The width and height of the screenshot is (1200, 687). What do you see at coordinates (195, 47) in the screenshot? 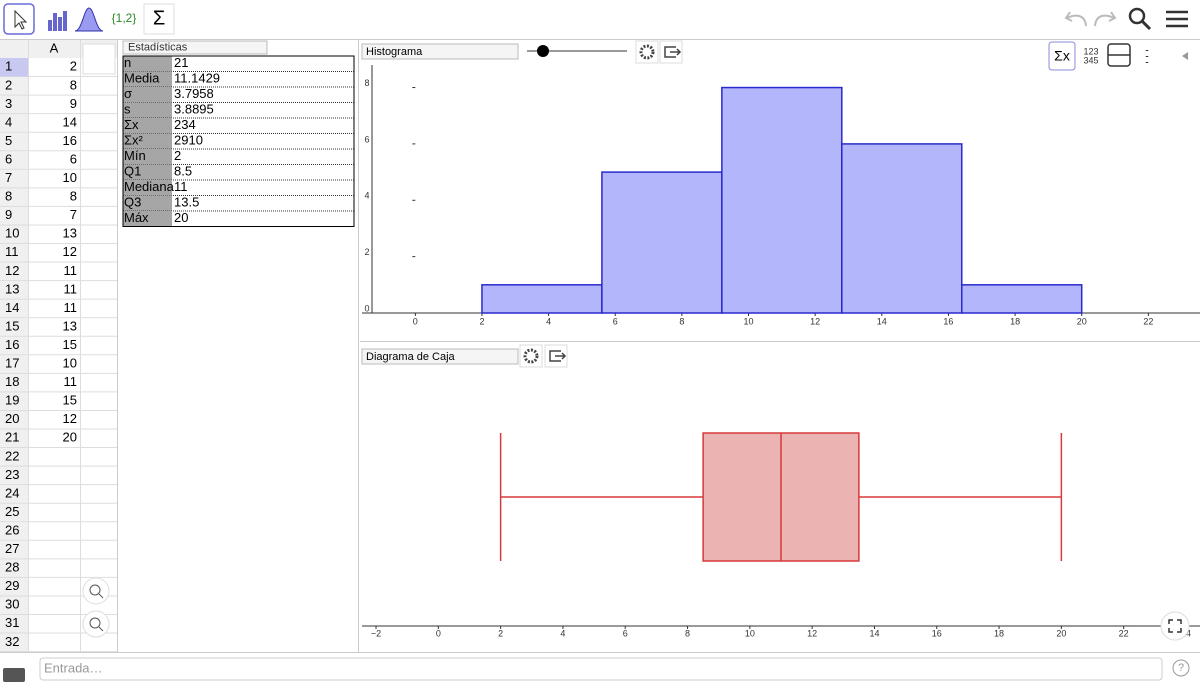
I see `stats-select` at bounding box center [195, 47].